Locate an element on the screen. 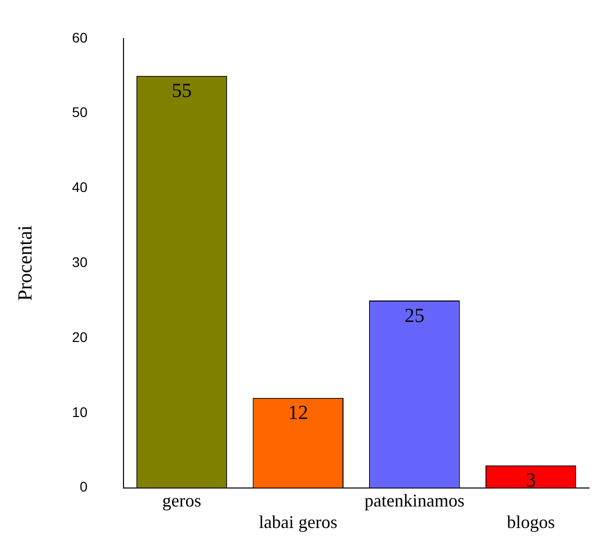 The width and height of the screenshot is (597, 543). x-tick-label: geros is located at coordinates (182, 500).